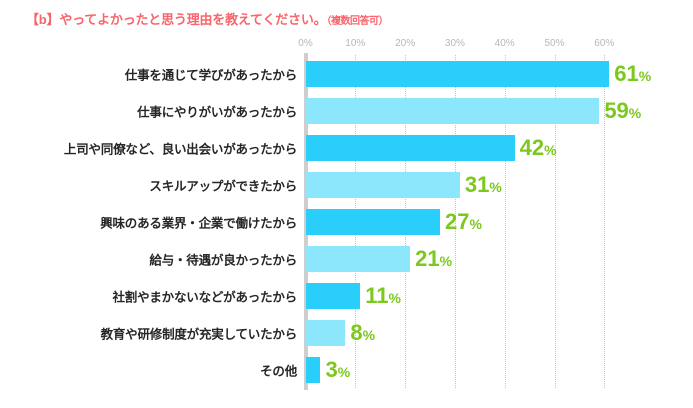  I want to click on x-tick-label-0: 0%, so click(305, 43).